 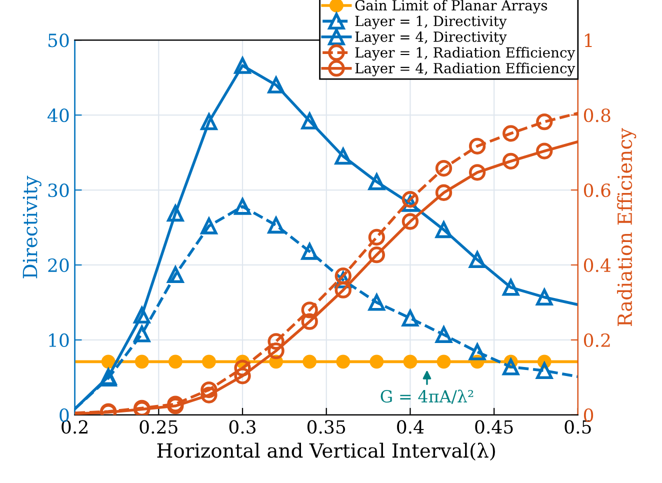 What do you see at coordinates (242, 427) in the screenshot?
I see `x-tick-label: 0.3` at bounding box center [242, 427].